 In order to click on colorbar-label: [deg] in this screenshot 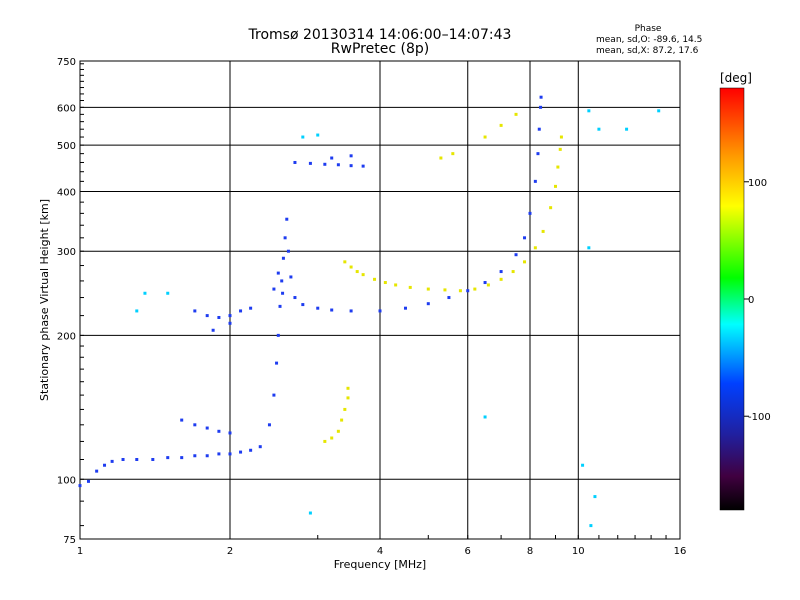, I will do `click(736, 78)`.